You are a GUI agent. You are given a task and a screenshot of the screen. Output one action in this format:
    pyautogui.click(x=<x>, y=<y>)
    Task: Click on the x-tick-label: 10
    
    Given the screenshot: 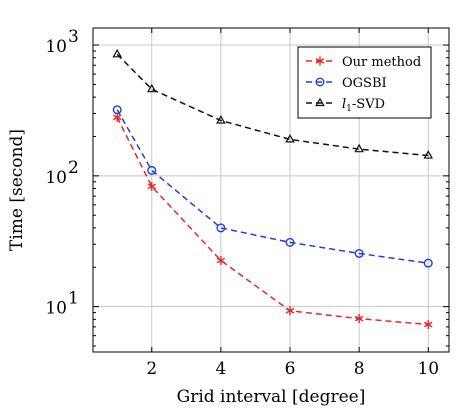 What is the action you would take?
    pyautogui.click(x=428, y=369)
    